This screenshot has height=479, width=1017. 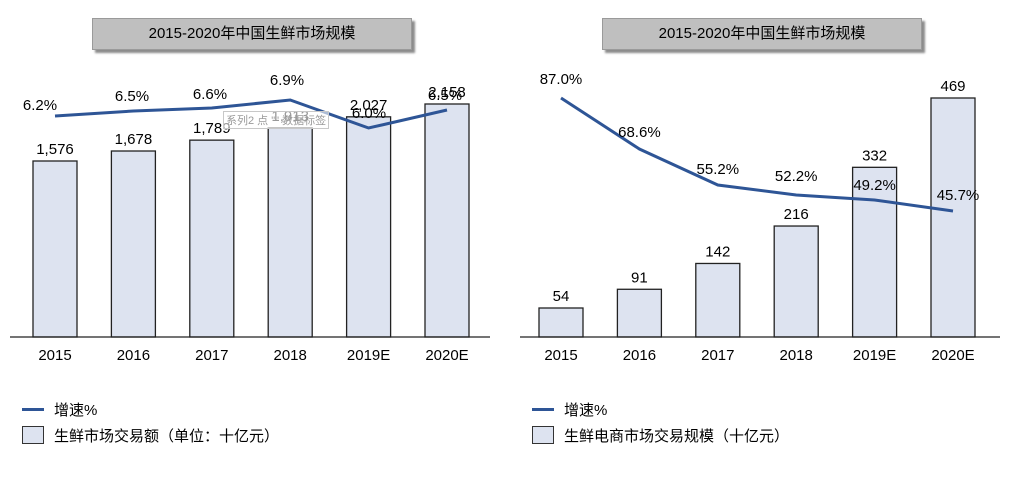 I want to click on bar-value-label: 142, so click(x=717, y=251).